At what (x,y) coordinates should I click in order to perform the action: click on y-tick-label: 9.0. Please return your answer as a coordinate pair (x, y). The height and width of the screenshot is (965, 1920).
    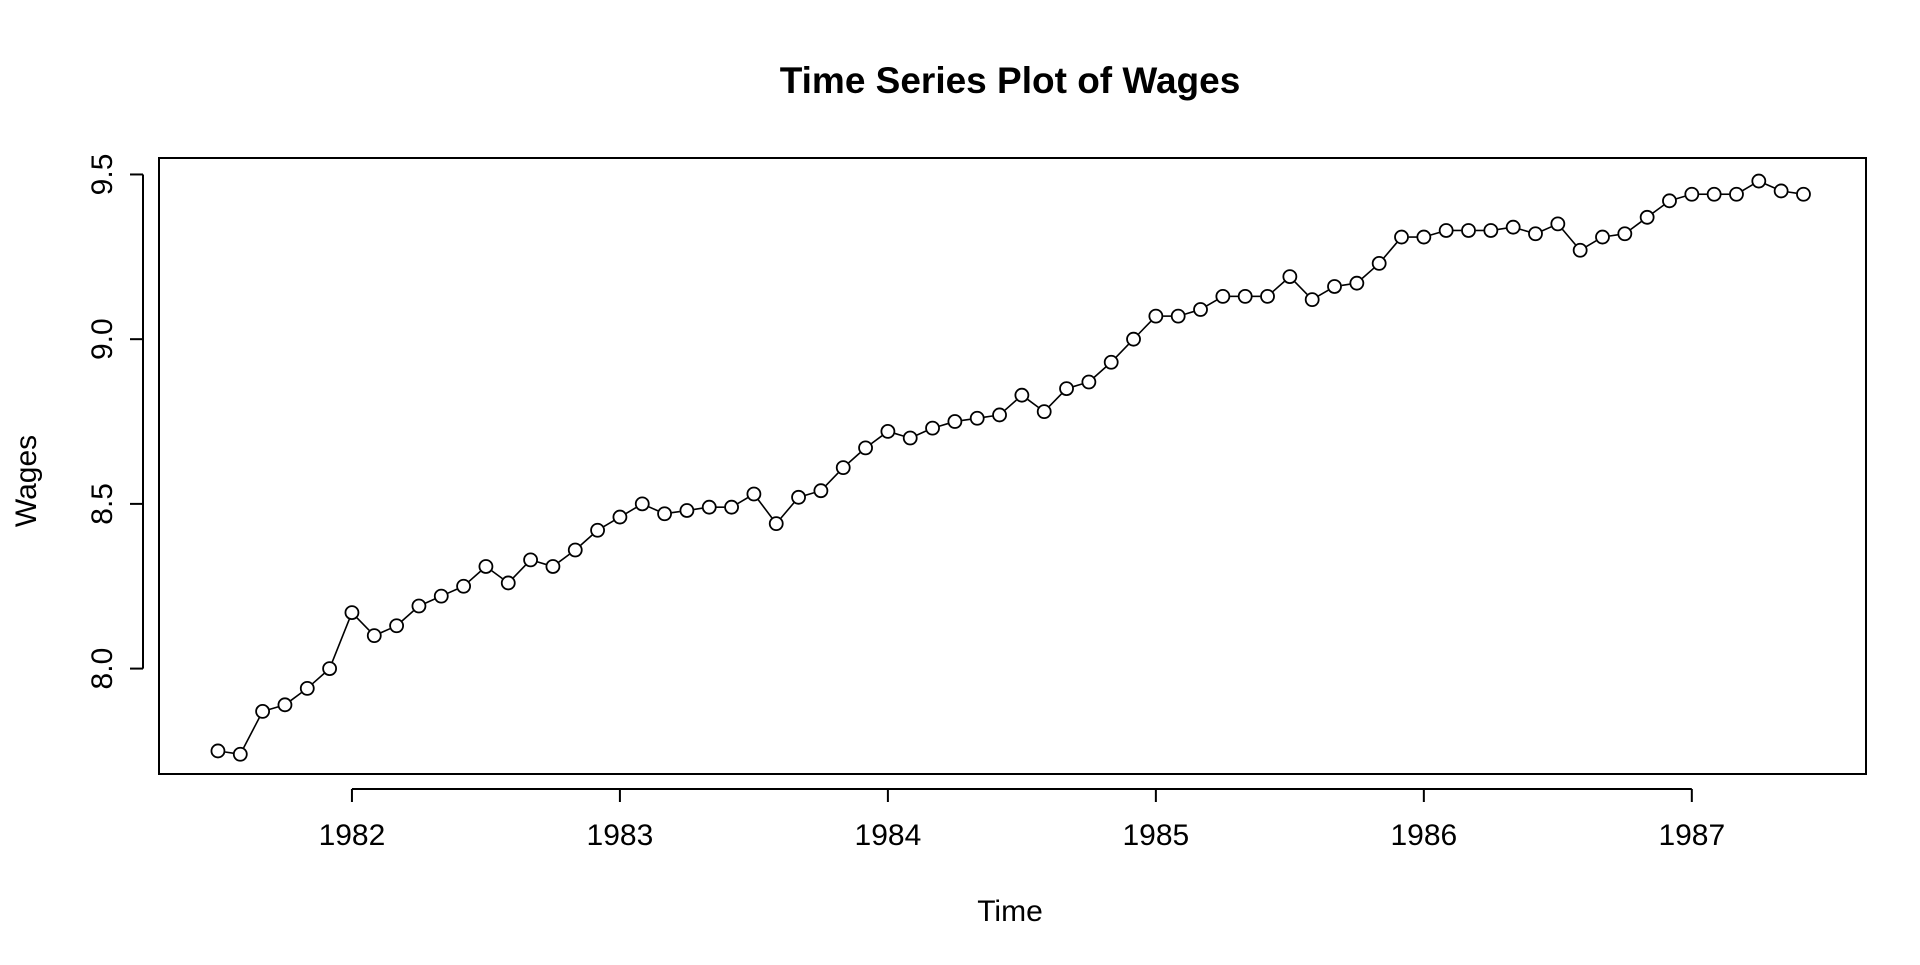
    Looking at the image, I should click on (102, 339).